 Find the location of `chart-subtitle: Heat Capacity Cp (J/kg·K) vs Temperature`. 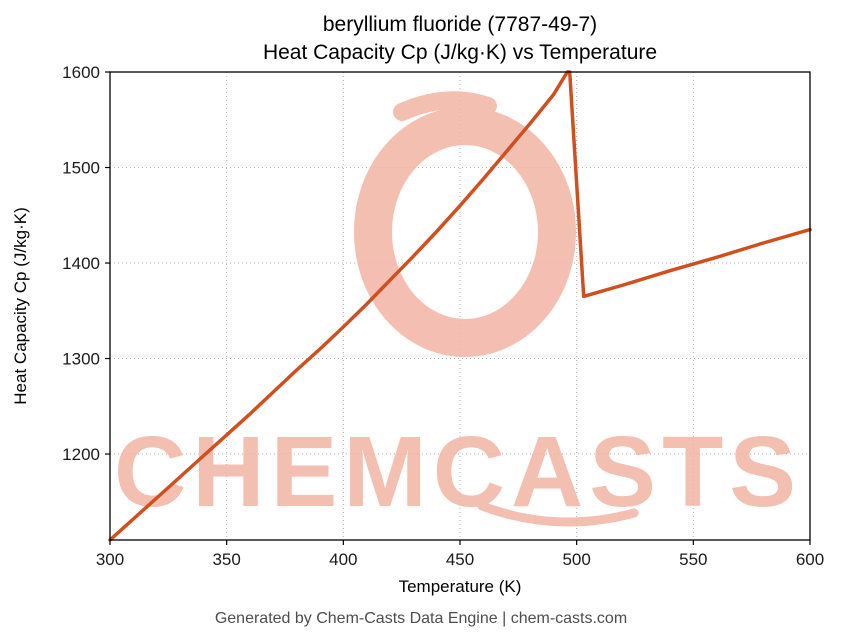

chart-subtitle: Heat Capacity Cp (J/kg·K) vs Temperature is located at coordinates (460, 52).